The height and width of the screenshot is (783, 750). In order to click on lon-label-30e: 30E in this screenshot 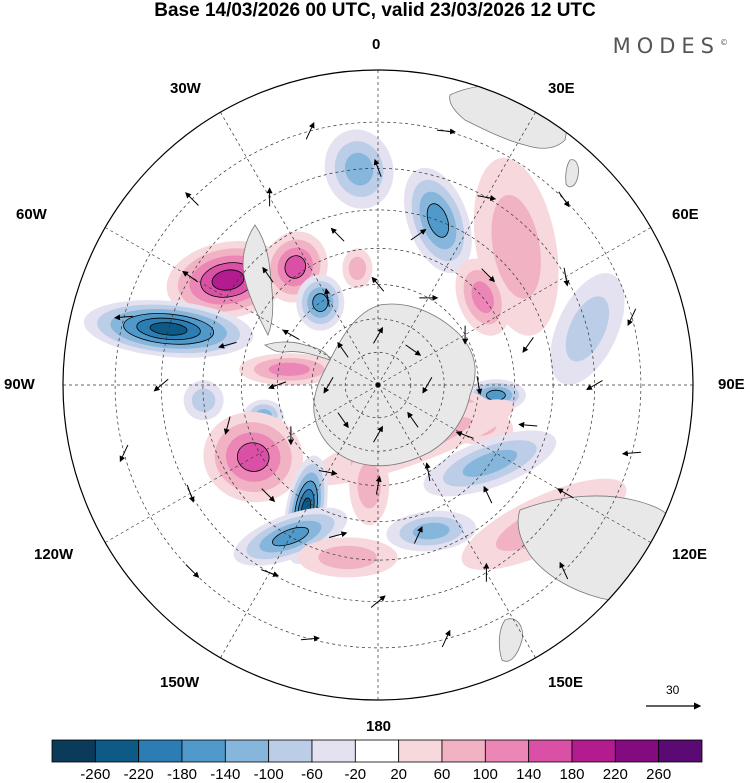, I will do `click(561, 88)`.